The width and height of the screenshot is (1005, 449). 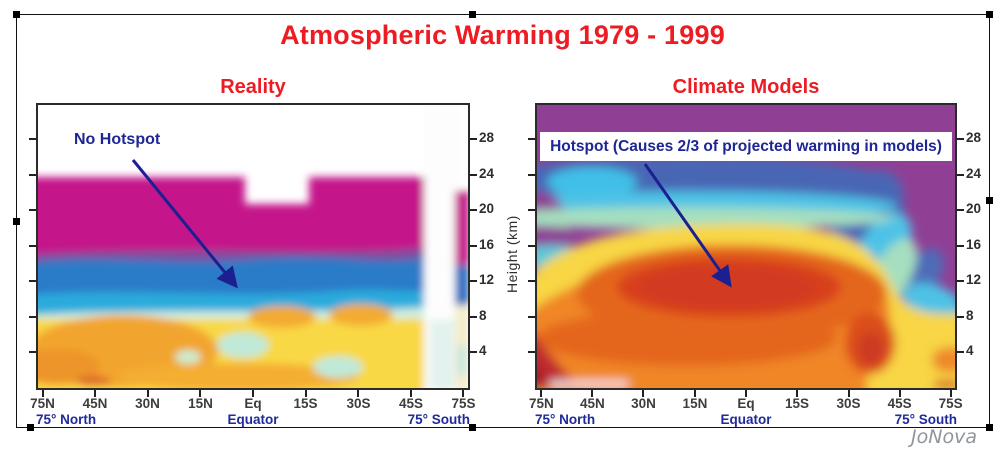 I want to click on x-tick-label: Eq, so click(x=253, y=403).